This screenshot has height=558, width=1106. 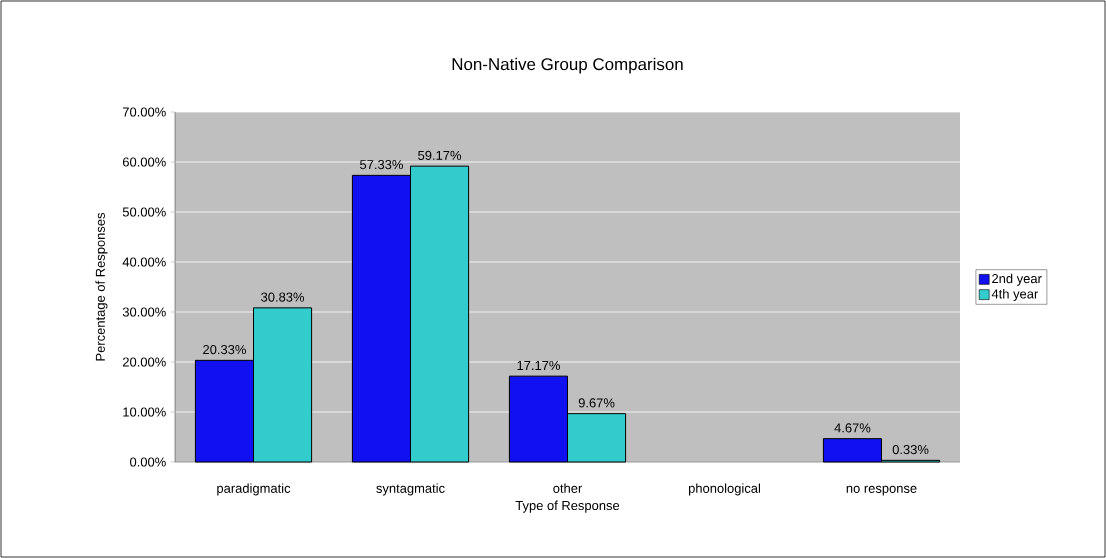 What do you see at coordinates (852, 428) in the screenshot?
I see `data-label: 4.67%` at bounding box center [852, 428].